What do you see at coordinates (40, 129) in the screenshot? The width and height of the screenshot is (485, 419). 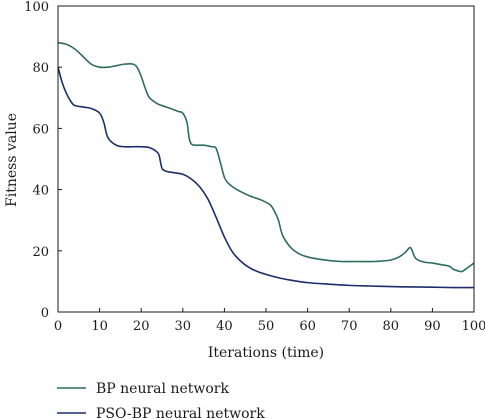 I see `y-tick-label: 60` at bounding box center [40, 129].